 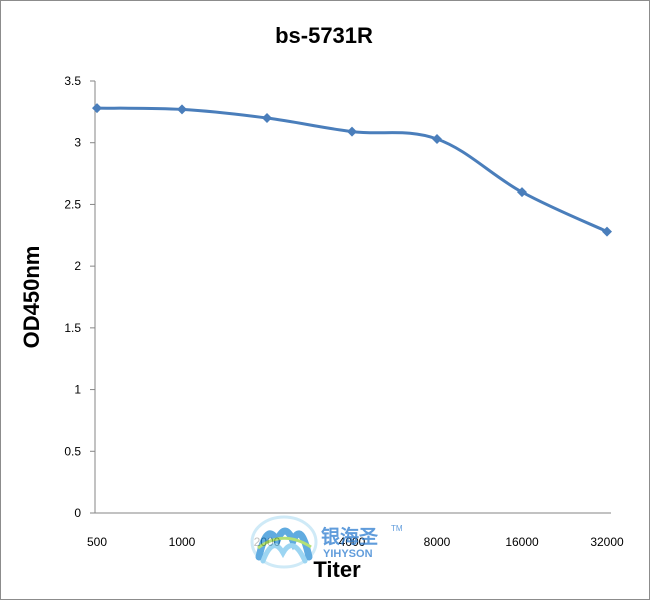 What do you see at coordinates (72, 328) in the screenshot?
I see `y-tick-label: 1.5` at bounding box center [72, 328].